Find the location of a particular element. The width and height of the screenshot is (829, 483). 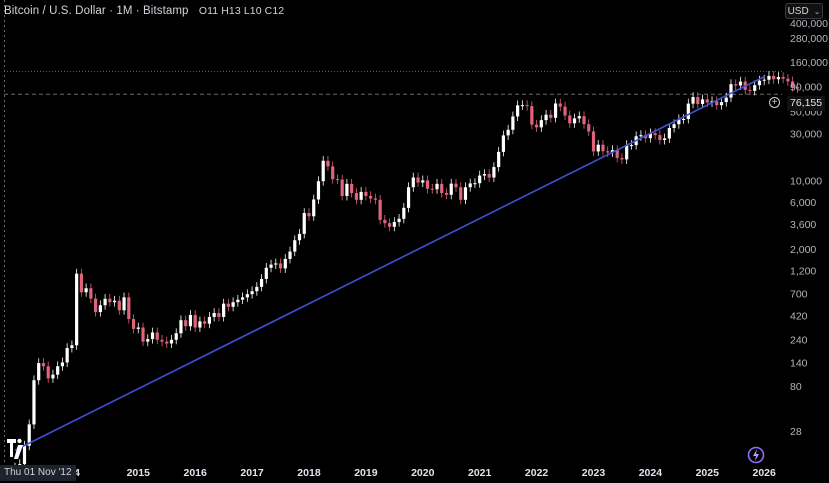

y-tick-label: 400,000 is located at coordinates (809, 24).